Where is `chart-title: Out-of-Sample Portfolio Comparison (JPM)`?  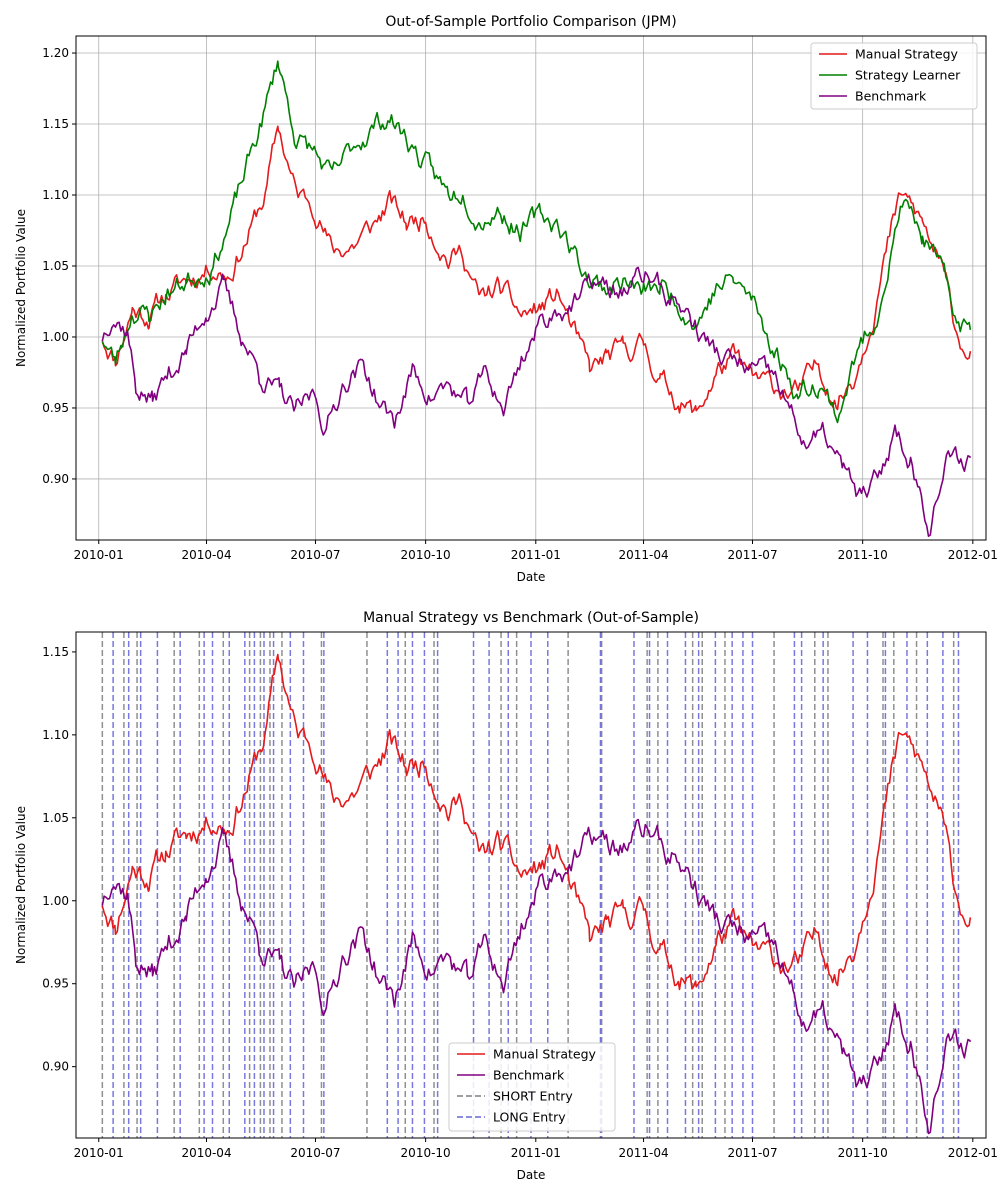 chart-title: Out-of-Sample Portfolio Comparison (JPM) is located at coordinates (530, 22).